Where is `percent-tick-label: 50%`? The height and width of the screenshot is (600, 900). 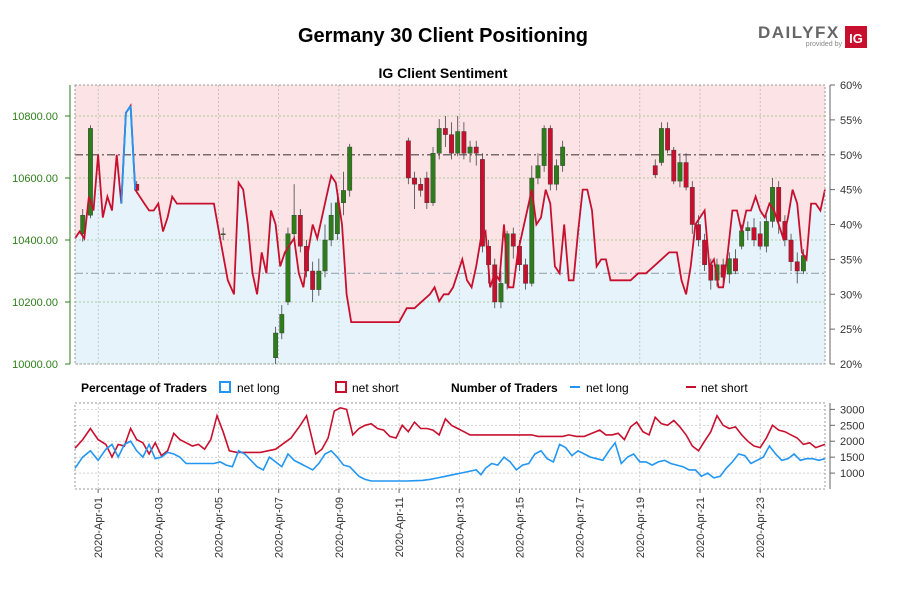 percent-tick-label: 50% is located at coordinates (851, 156).